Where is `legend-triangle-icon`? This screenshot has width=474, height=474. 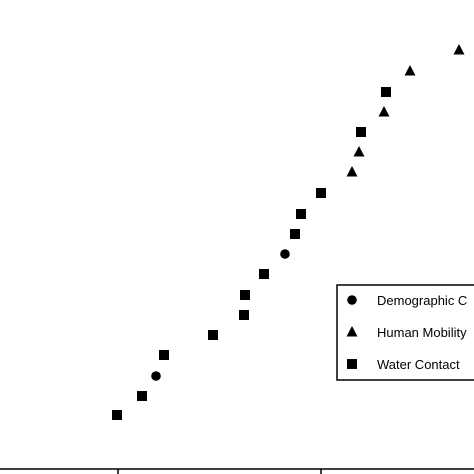
legend-triangle-icon is located at coordinates (352, 331).